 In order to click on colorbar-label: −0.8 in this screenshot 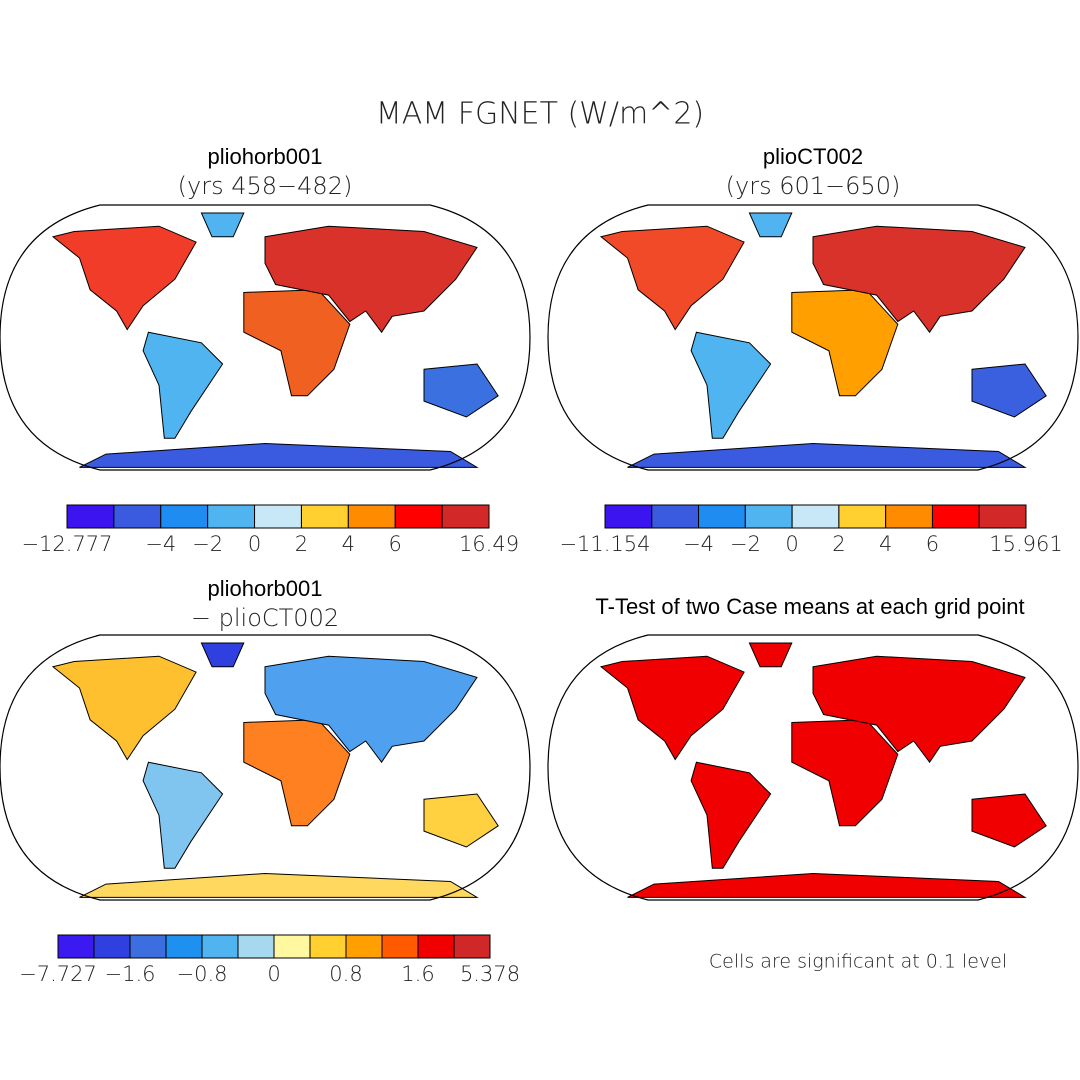, I will do `click(202, 974)`.